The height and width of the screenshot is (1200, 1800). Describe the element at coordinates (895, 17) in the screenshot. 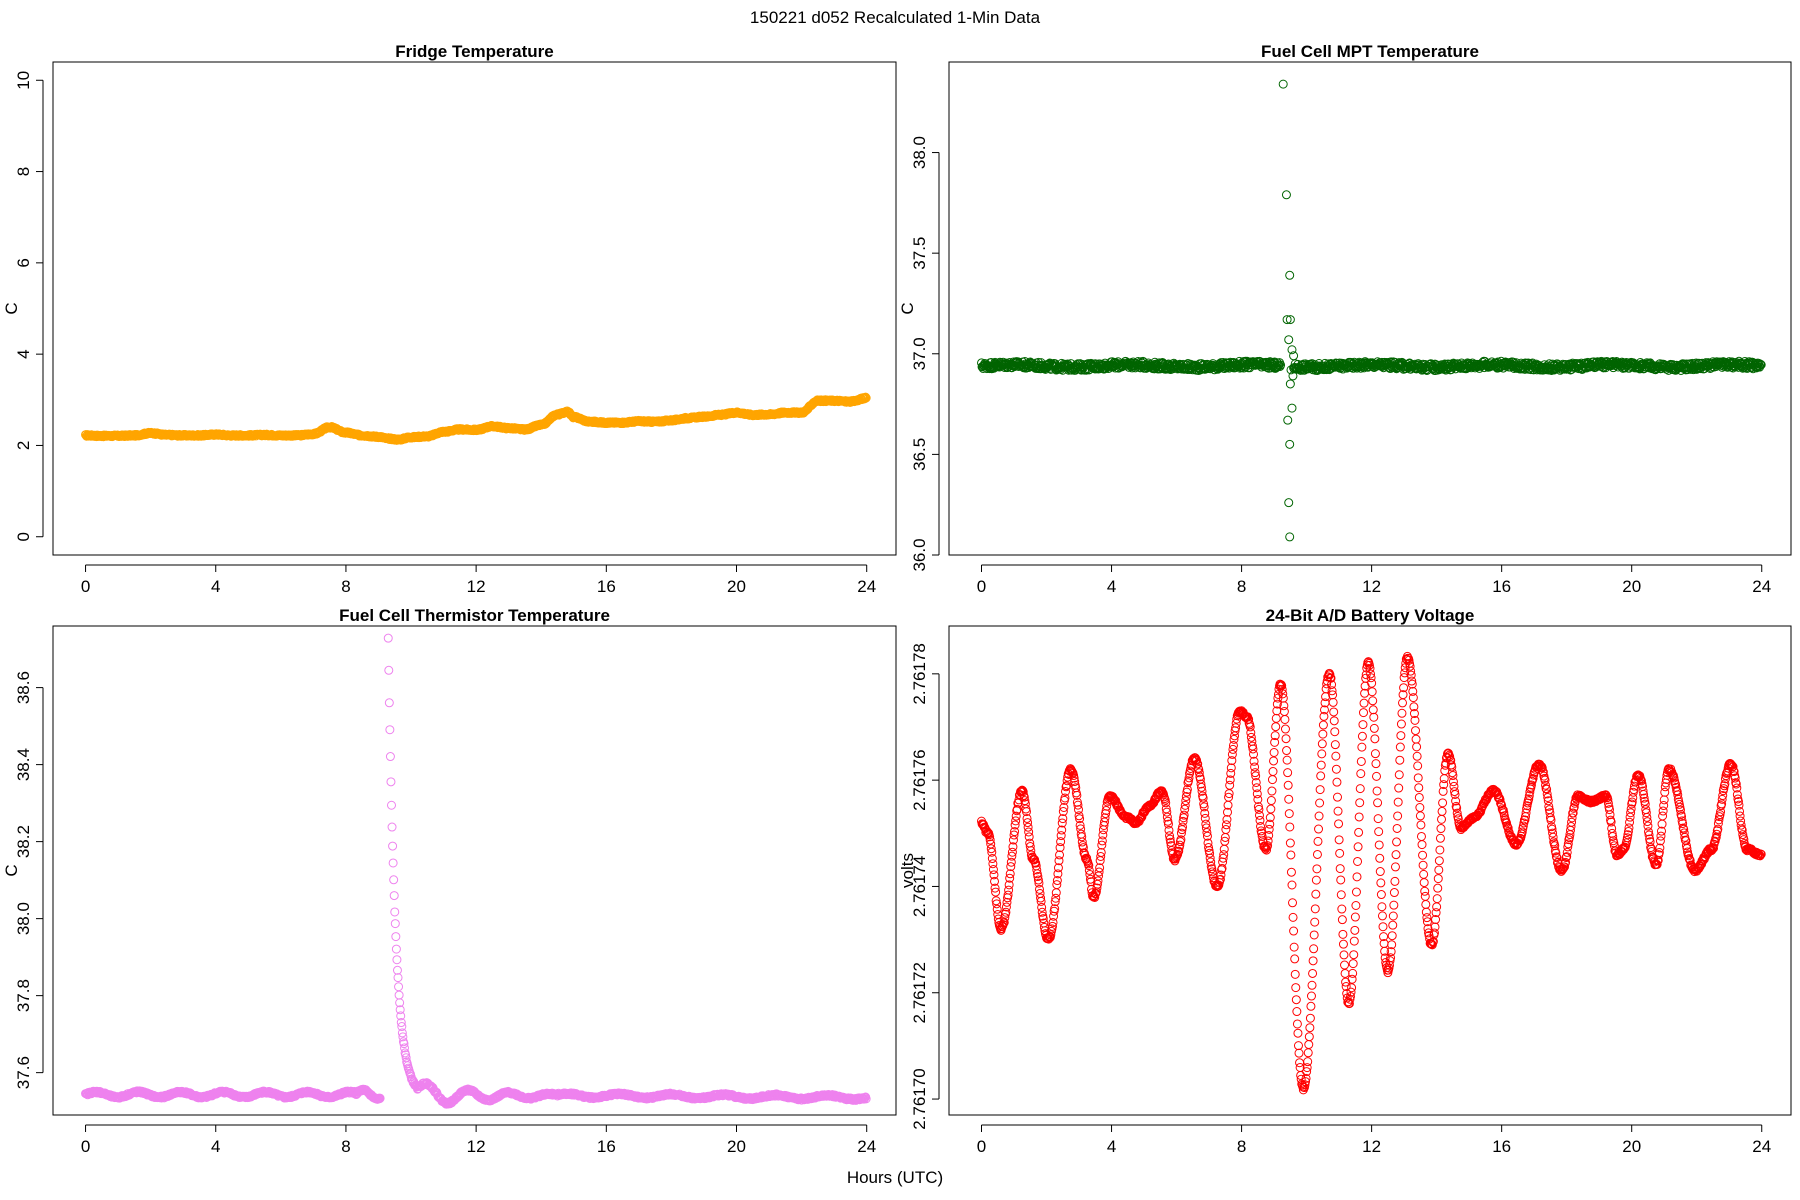

I see `figure-suptitle: 150221 d052 Recalculated 1-Min Data` at that location.